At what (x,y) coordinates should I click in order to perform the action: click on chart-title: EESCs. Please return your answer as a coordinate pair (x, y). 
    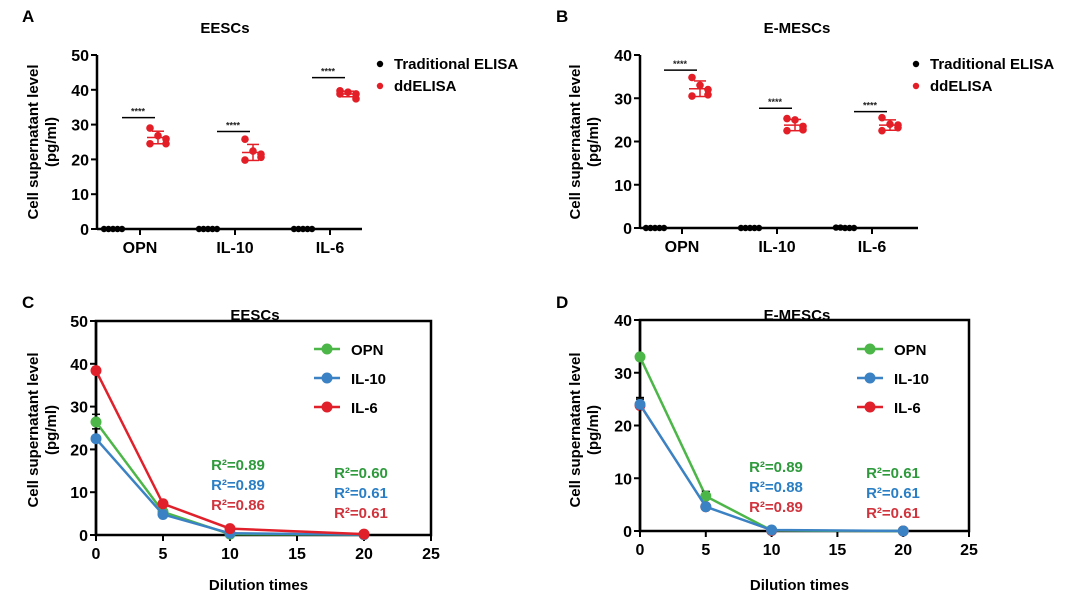
    Looking at the image, I should click on (224, 28).